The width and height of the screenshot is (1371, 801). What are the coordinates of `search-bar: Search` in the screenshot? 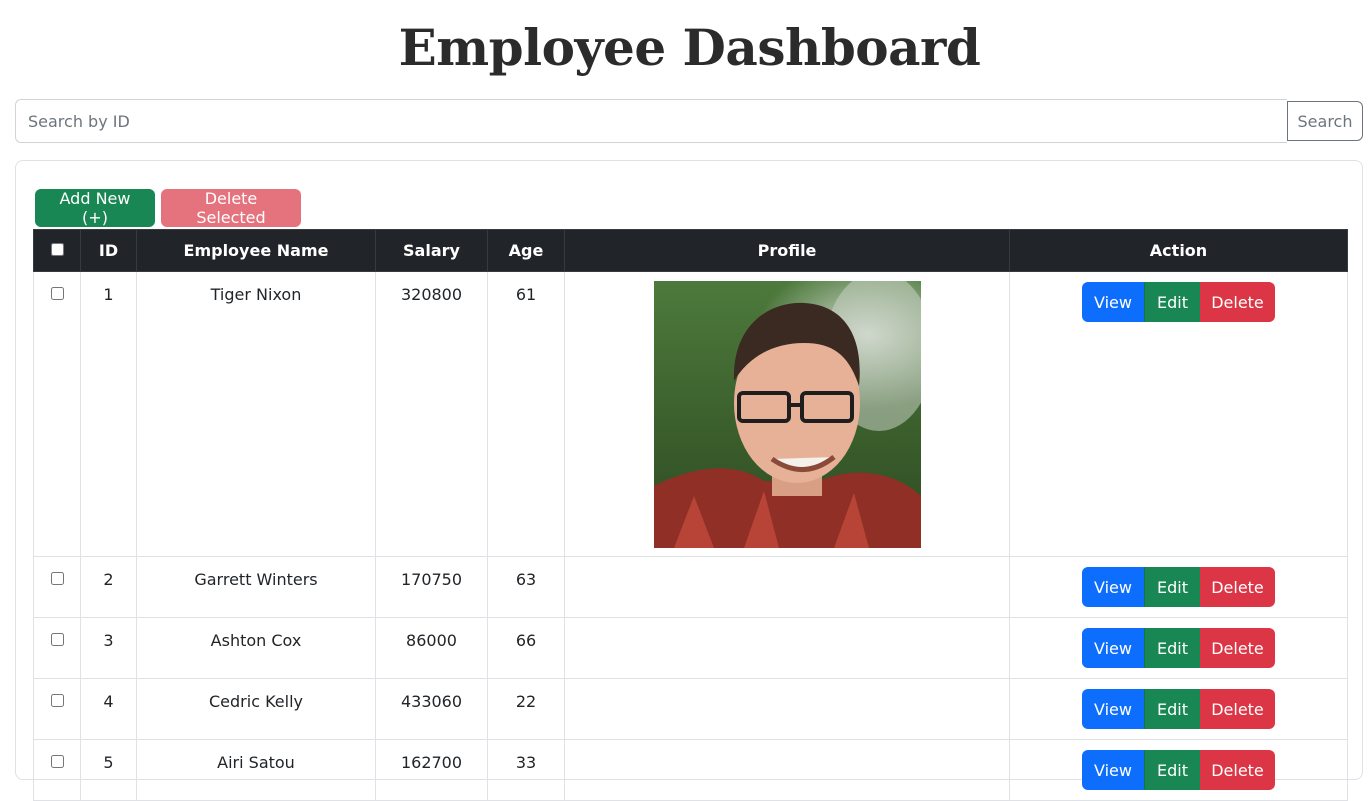 It's located at (689, 121).